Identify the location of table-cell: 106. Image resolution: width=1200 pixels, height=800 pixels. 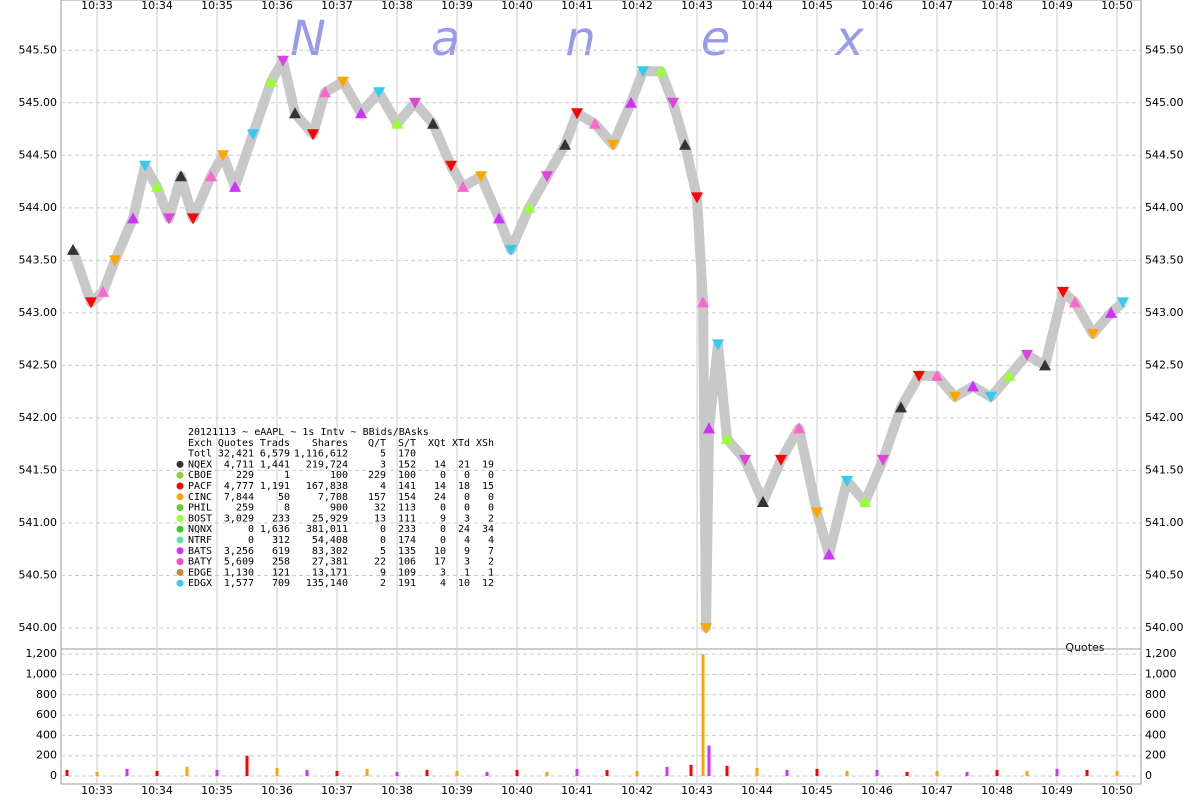
(407, 562).